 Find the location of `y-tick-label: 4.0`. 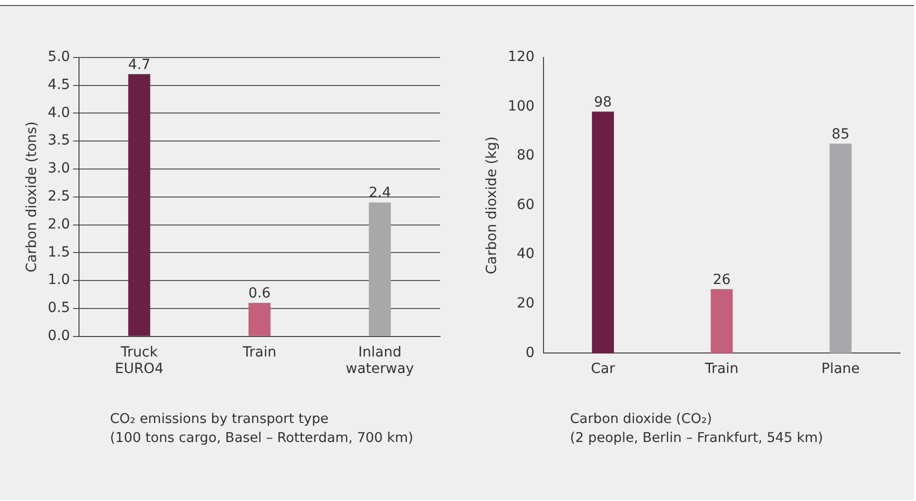

y-tick-label: 4.0 is located at coordinates (59, 112).